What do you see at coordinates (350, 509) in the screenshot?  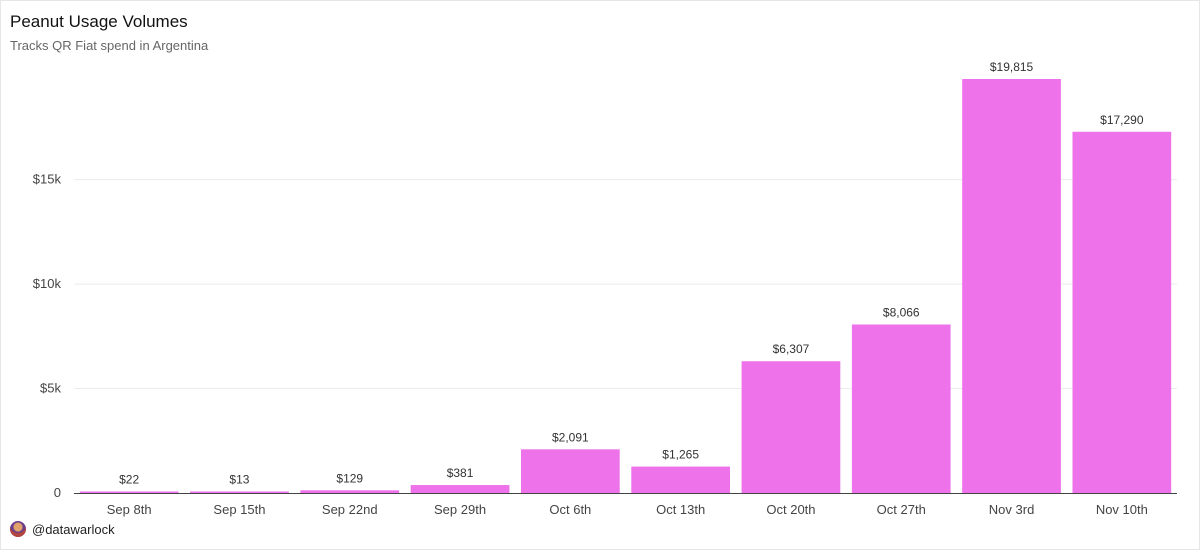 I see `x-tick-label: Sep 22nd` at bounding box center [350, 509].